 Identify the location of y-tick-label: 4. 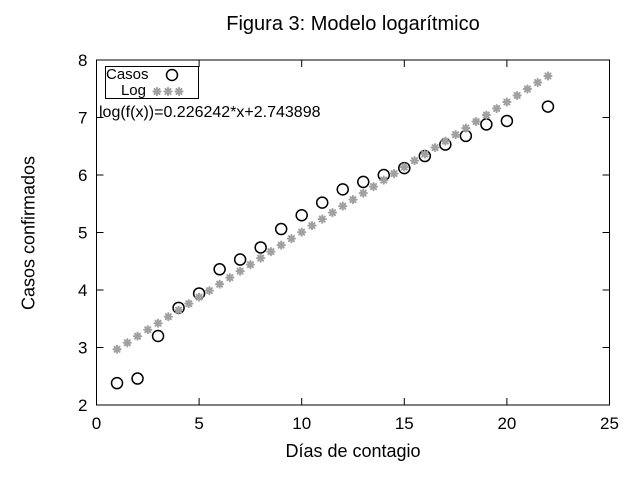
(82, 290).